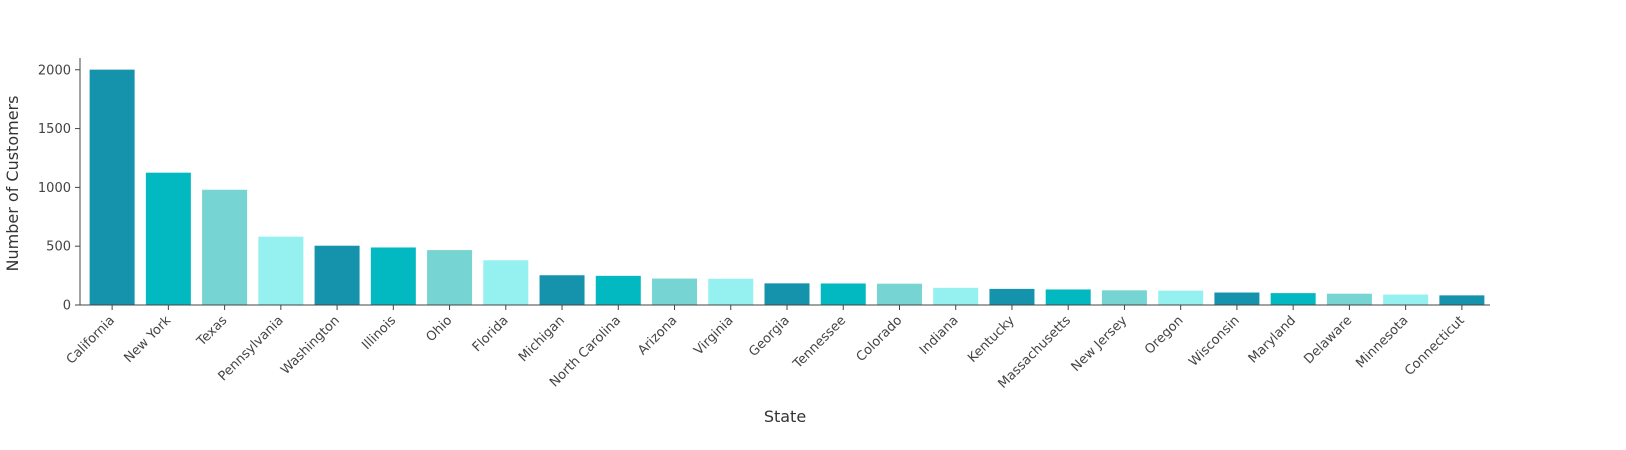 The height and width of the screenshot is (450, 1626). Describe the element at coordinates (1435, 346) in the screenshot. I see `x-tick-label: Connecticut` at that location.